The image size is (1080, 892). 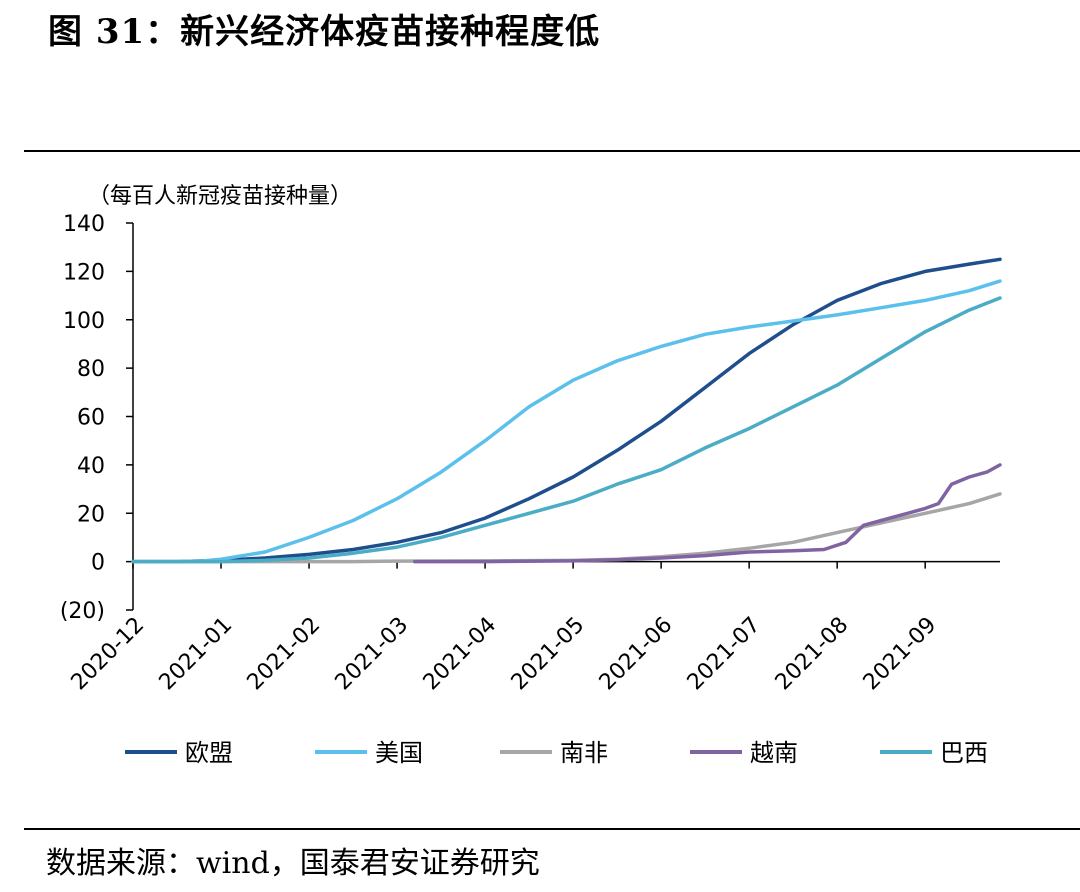 What do you see at coordinates (84, 272) in the screenshot?
I see `y-tick-label: 120` at bounding box center [84, 272].